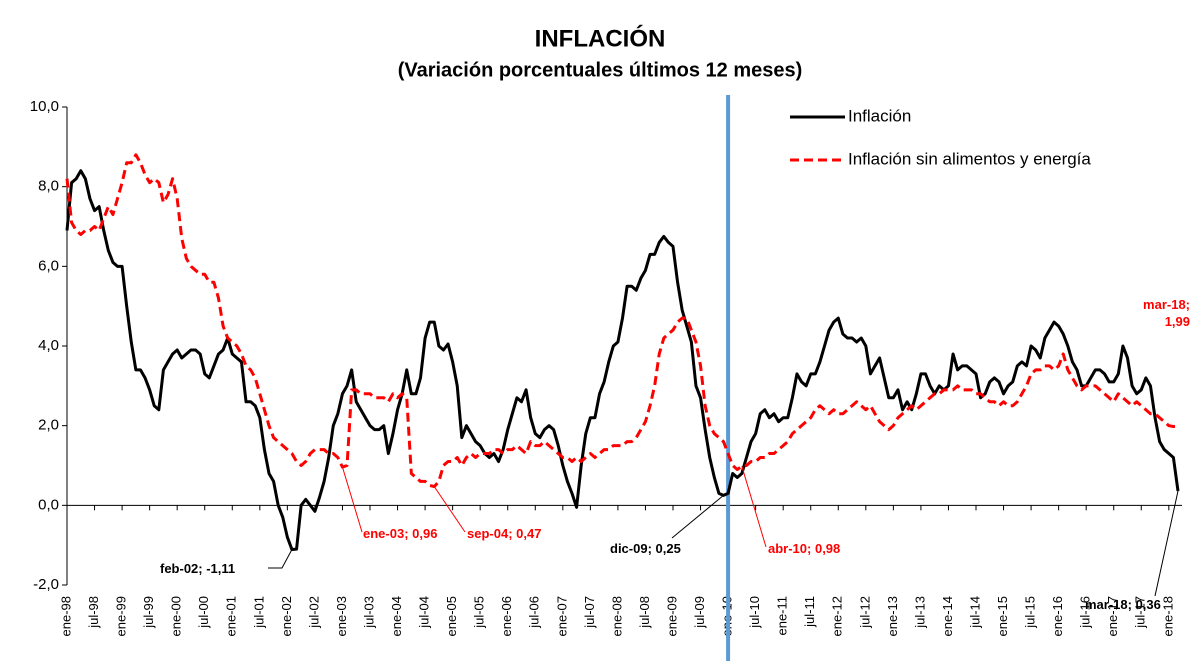 This screenshot has width=1200, height=661. I want to click on x-tick-label: ene-01, so click(231, 616).